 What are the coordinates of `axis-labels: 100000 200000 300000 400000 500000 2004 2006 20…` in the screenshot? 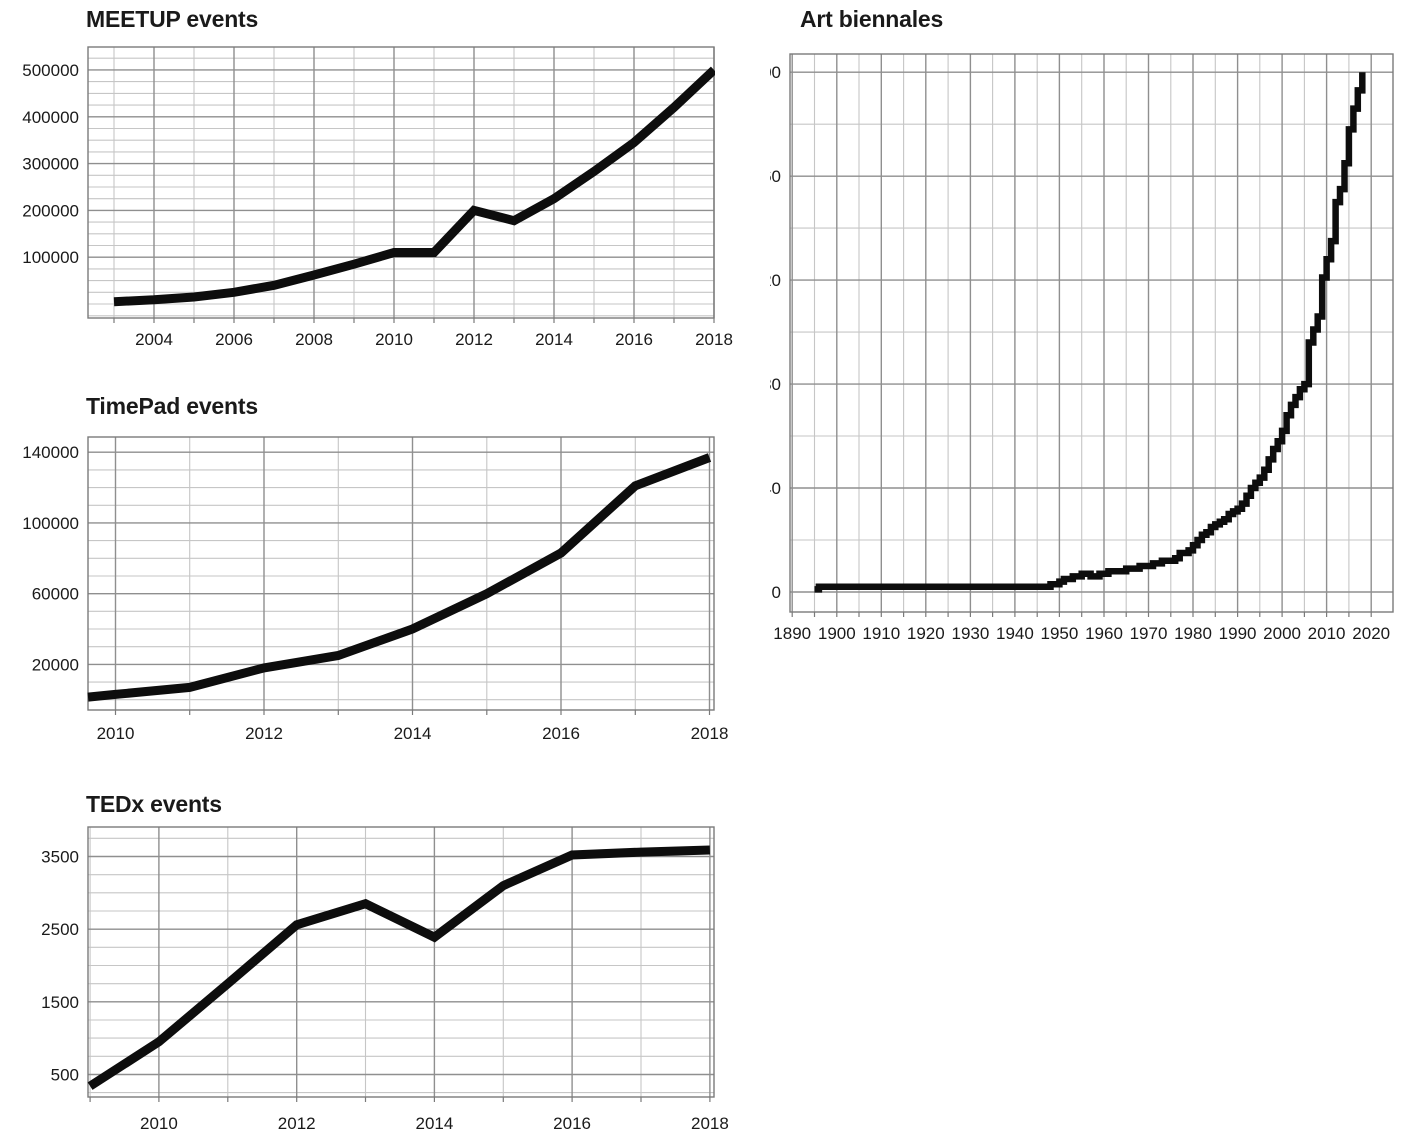 It's located at (377, 205).